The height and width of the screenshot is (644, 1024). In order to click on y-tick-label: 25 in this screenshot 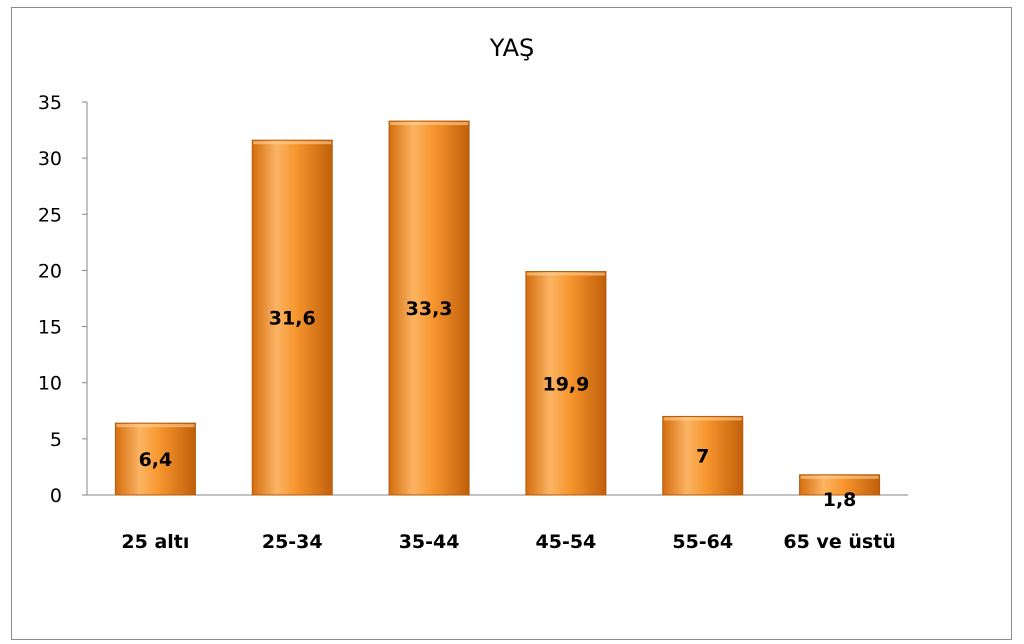, I will do `click(50, 215)`.